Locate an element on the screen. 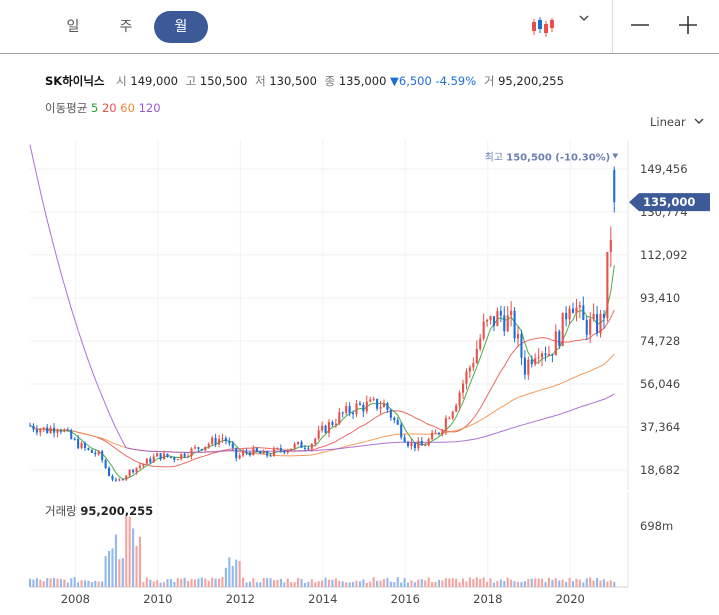 The height and width of the screenshot is (615, 719). tab-daily: 일 is located at coordinates (73, 27).